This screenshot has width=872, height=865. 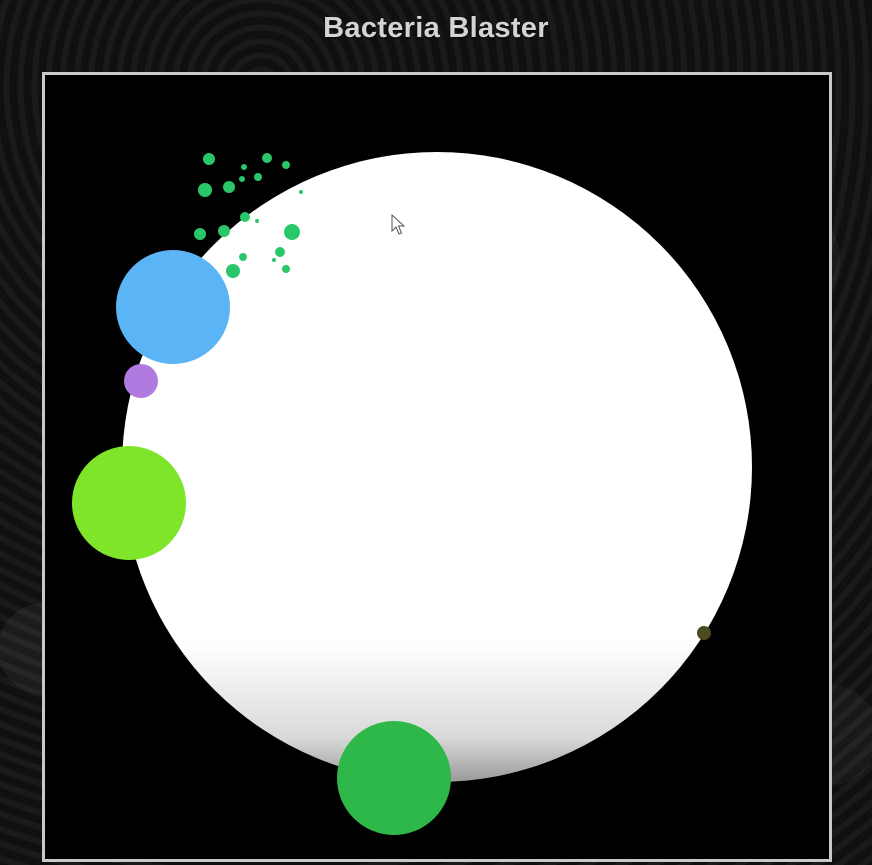 I want to click on bacteria-purple, so click(x=141, y=381).